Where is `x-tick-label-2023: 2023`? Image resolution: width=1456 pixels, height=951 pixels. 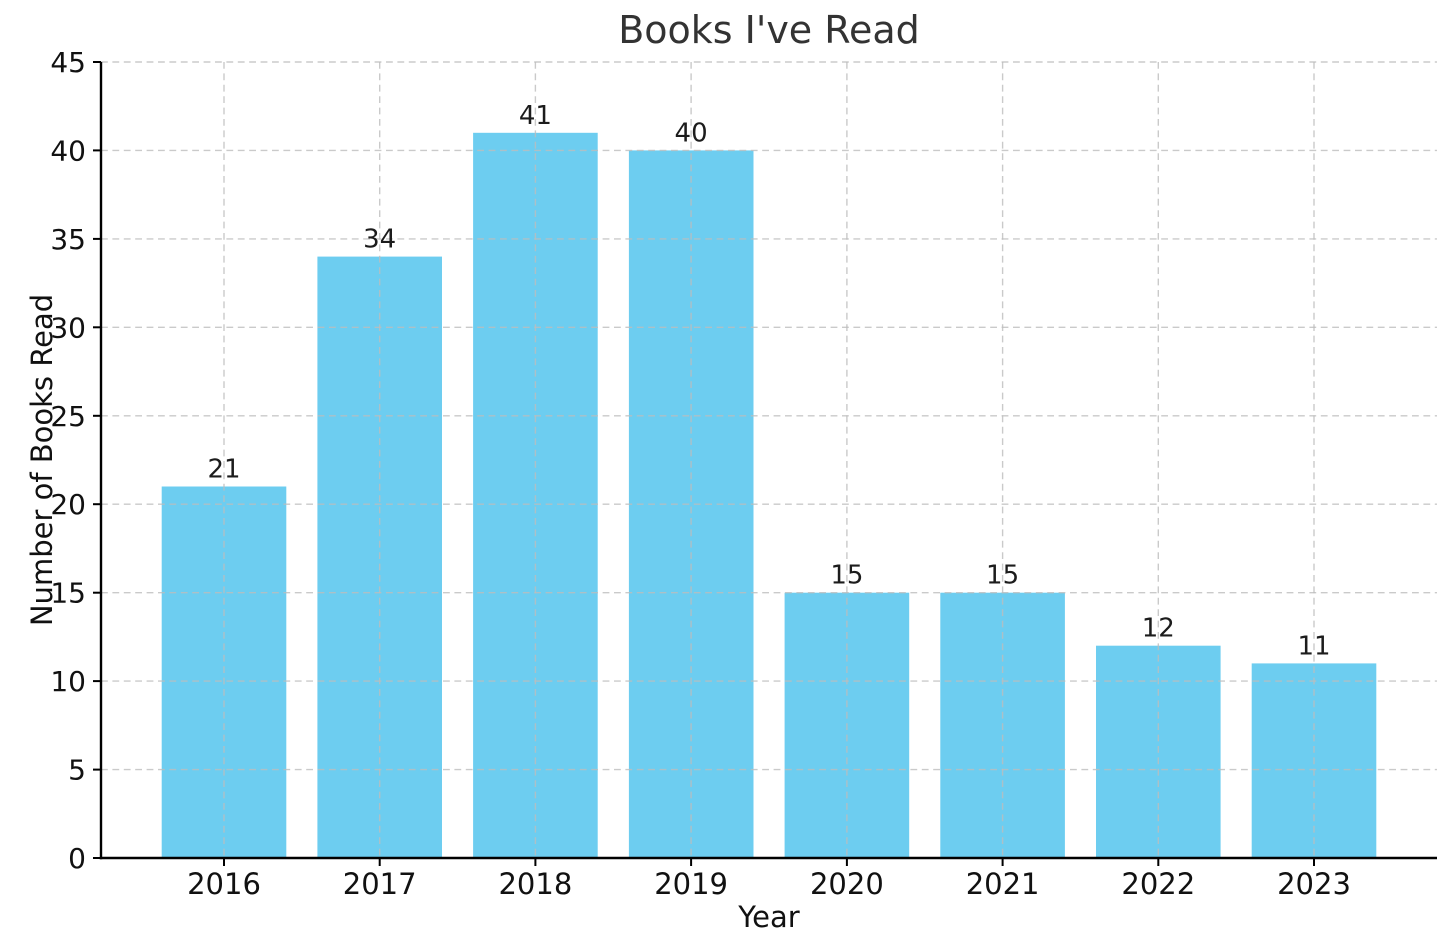
x-tick-label-2023: 2023 is located at coordinates (1314, 884).